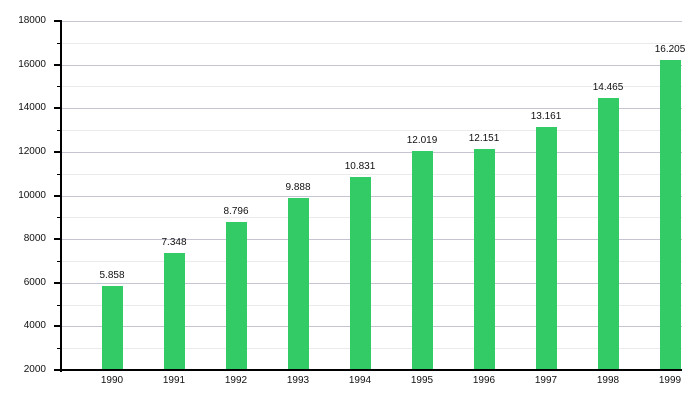  What do you see at coordinates (484, 259) in the screenshot?
I see `bar-1996` at bounding box center [484, 259].